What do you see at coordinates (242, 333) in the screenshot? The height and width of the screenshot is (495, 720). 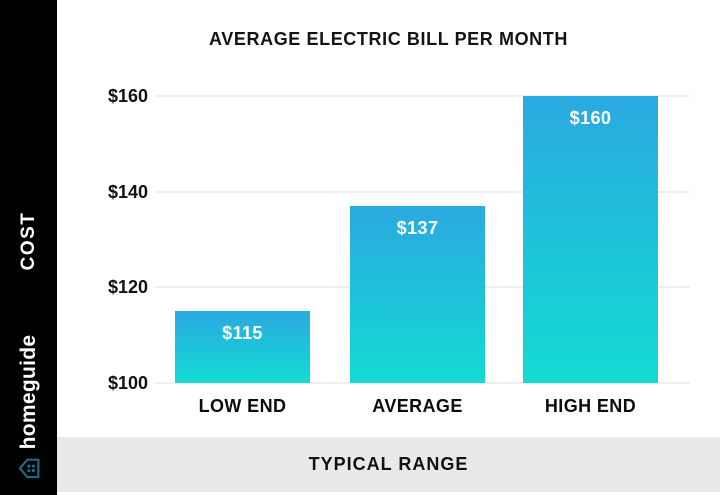 I see `bar-value-label: $115` at bounding box center [242, 333].